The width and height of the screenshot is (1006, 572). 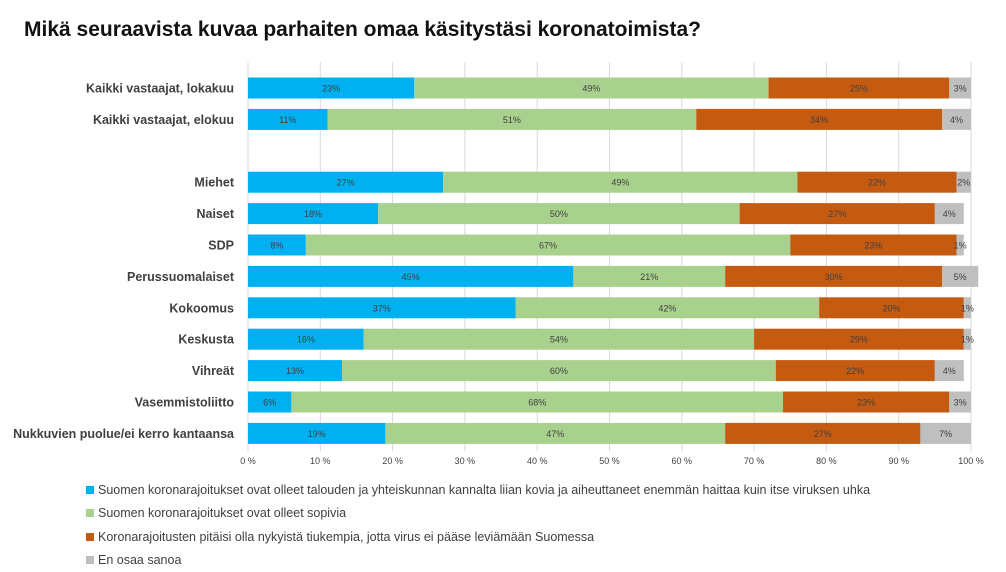 I want to click on data-label: 51%, so click(x=512, y=120).